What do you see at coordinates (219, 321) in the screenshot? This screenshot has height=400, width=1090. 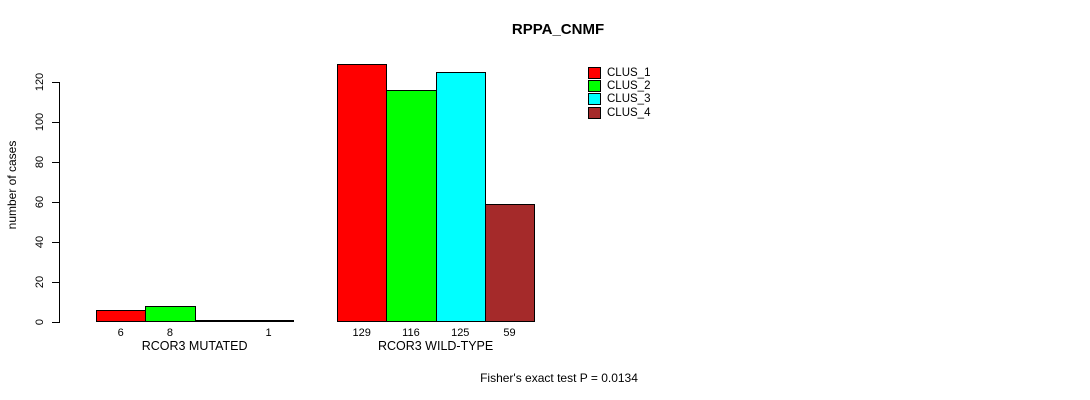 I see `bar-clus_3-mutated` at bounding box center [219, 321].